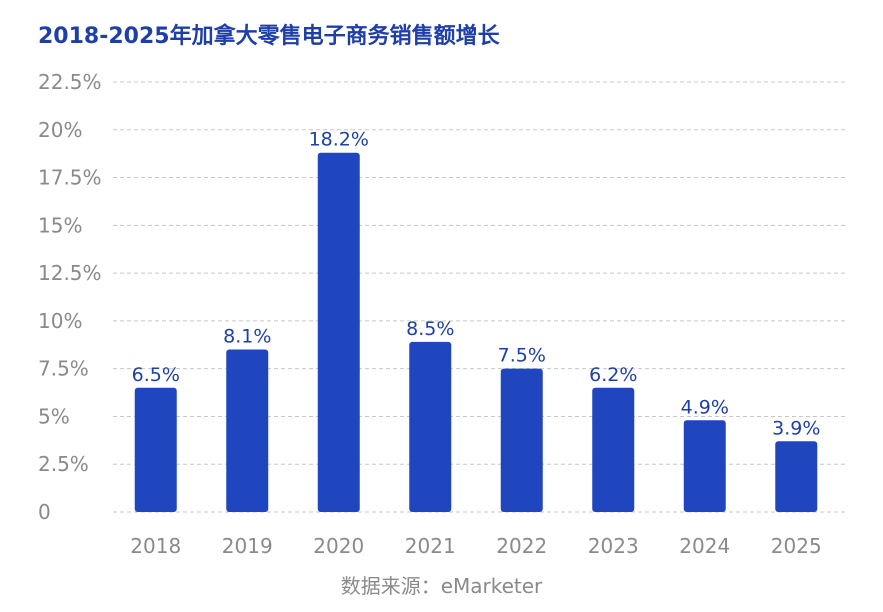  I want to click on bar-2025, so click(796, 476).